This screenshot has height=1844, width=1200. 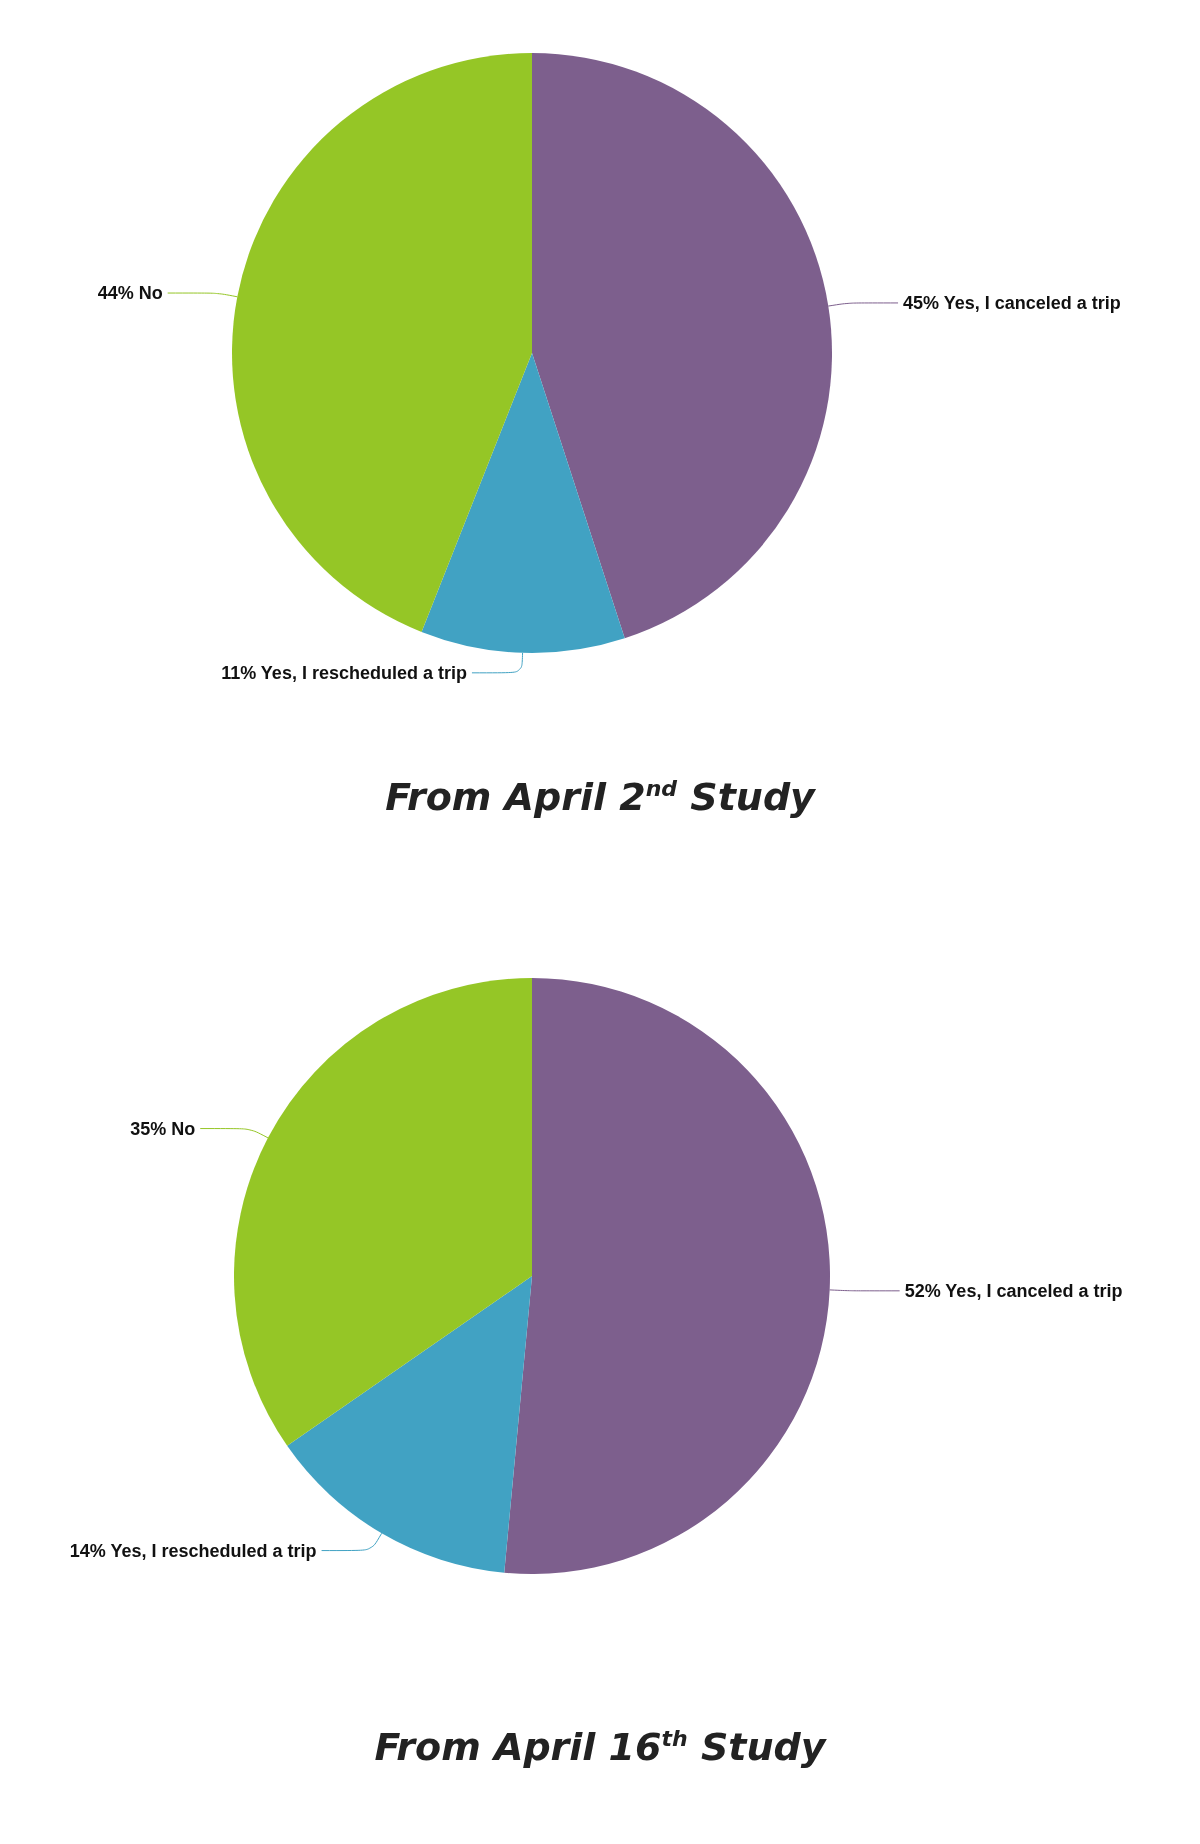 I want to click on slice-label: 52% Yes, I canceled a trip, so click(x=1013, y=1290).